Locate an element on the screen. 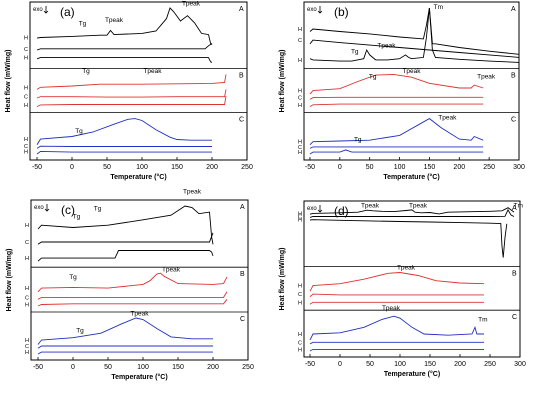 This screenshot has height=400, width=550. x-tick-label: 100 is located at coordinates (143, 367).